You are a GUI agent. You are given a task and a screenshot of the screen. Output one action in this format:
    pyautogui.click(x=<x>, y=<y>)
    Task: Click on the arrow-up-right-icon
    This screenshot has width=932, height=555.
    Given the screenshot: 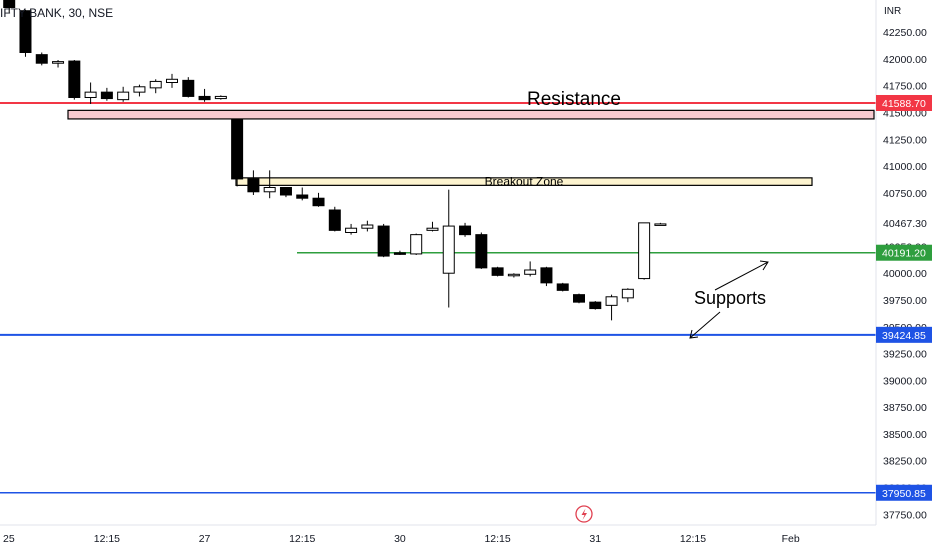 What is the action you would take?
    pyautogui.click(x=741, y=275)
    